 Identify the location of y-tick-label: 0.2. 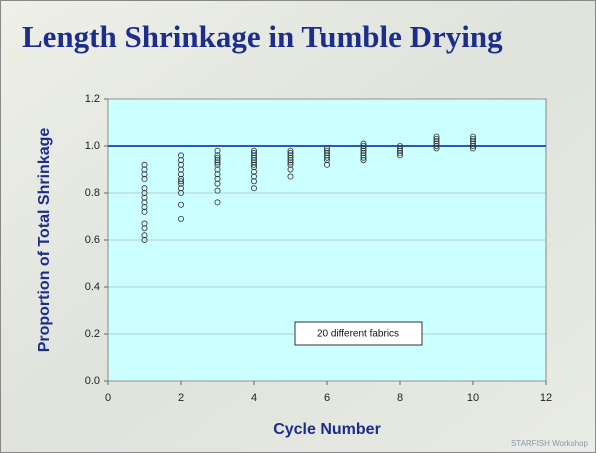
(92, 334).